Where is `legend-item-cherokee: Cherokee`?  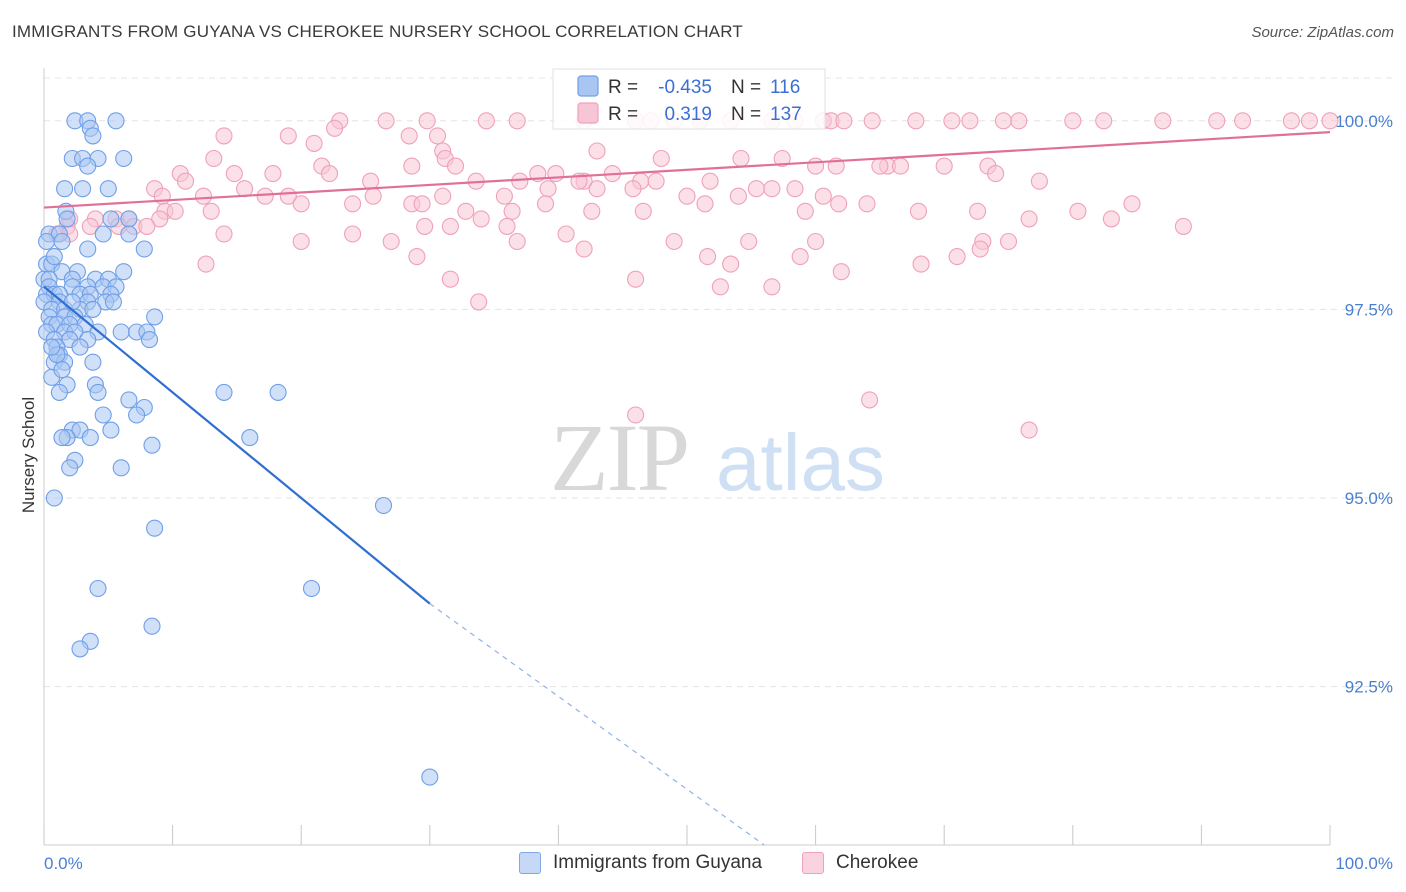
legend-item-cherokee: Cherokee is located at coordinates (860, 863).